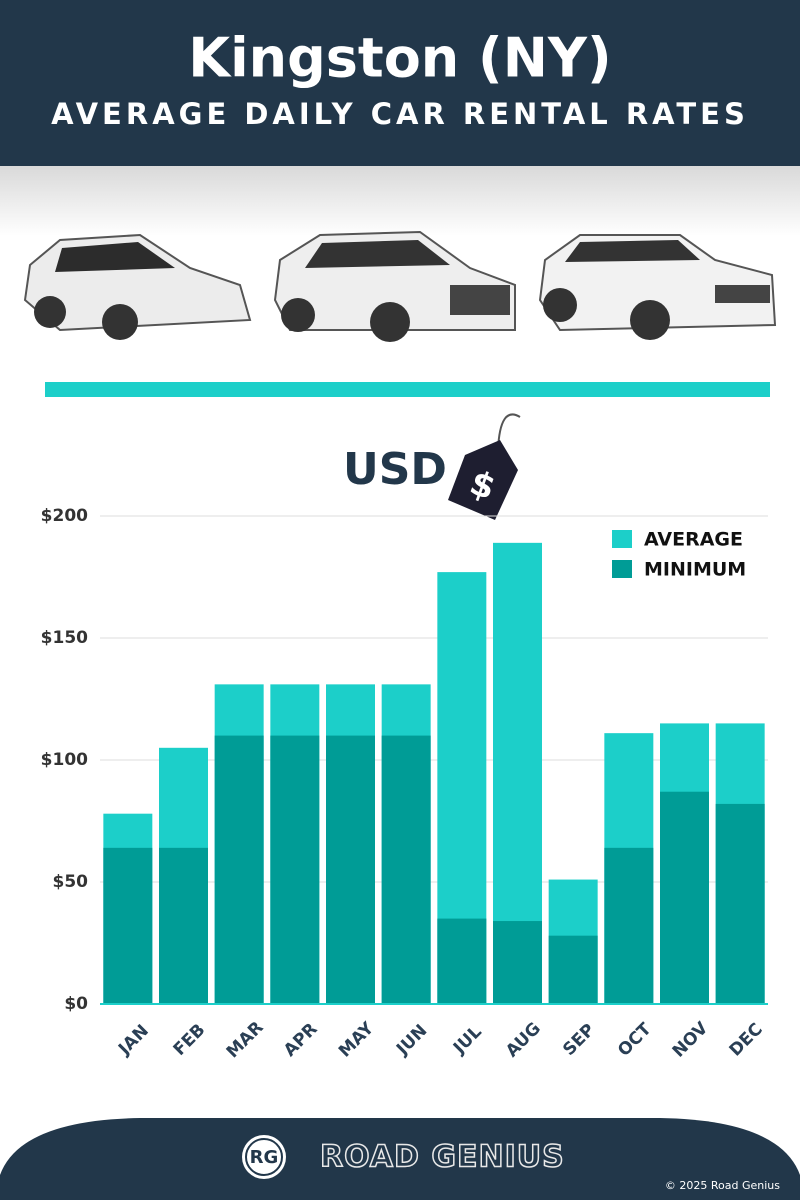 Image resolution: width=800 pixels, height=1204 pixels. I want to click on x-tick-label: FEB, so click(190, 1040).